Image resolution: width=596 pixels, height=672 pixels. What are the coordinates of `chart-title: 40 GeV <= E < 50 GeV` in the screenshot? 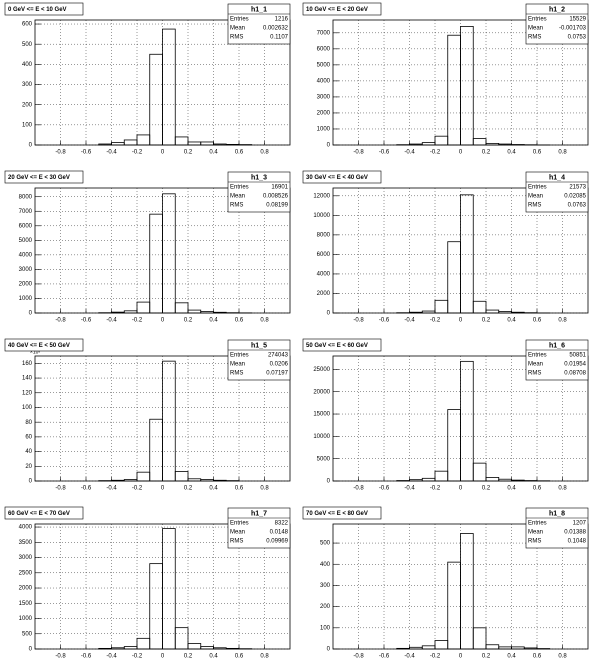 It's located at (39, 346).